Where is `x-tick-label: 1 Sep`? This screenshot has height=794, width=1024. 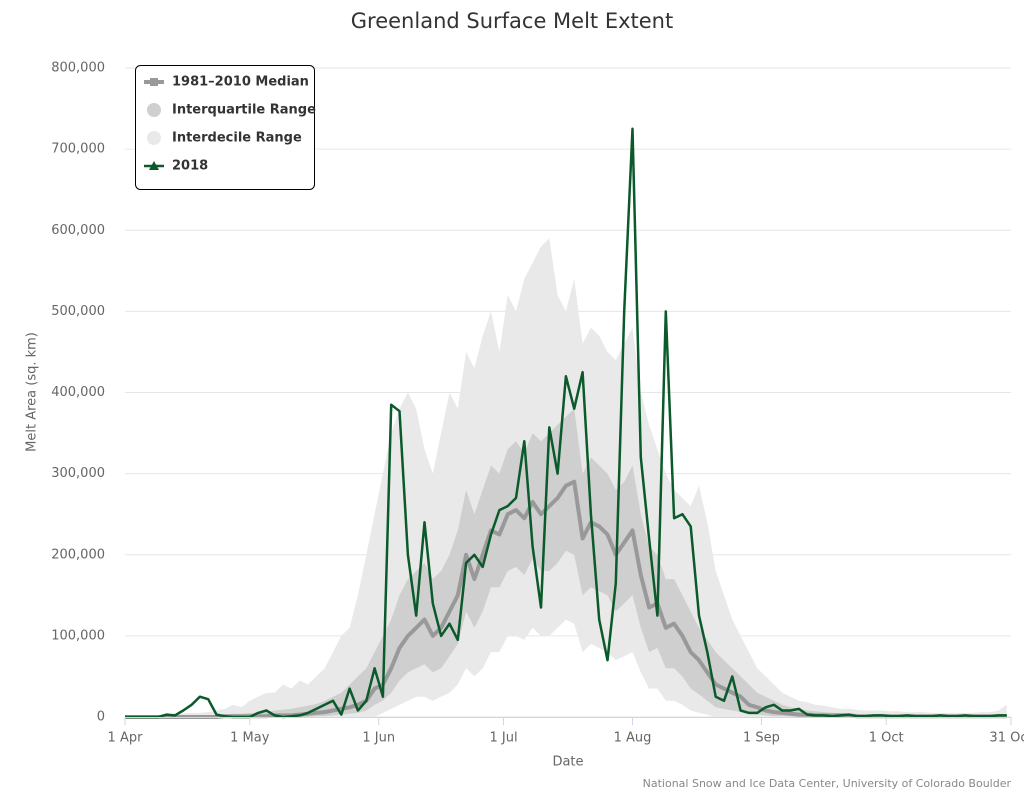 x-tick-label: 1 Sep is located at coordinates (761, 738).